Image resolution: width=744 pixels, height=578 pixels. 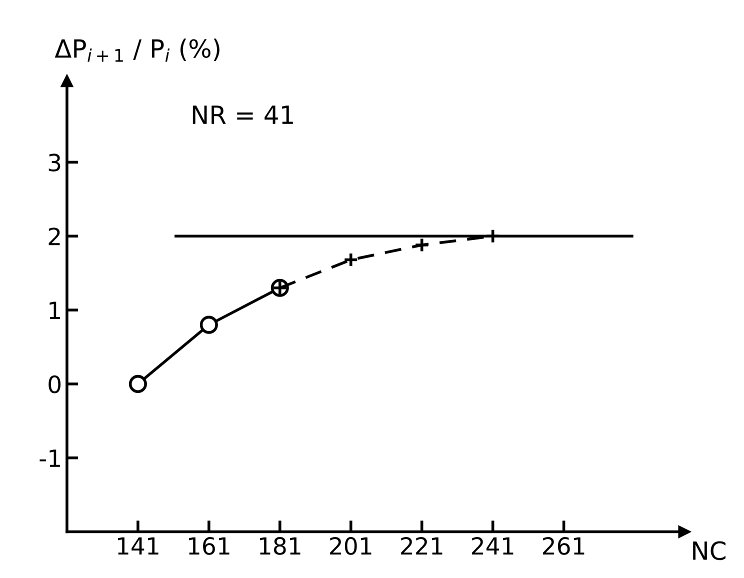 What do you see at coordinates (54, 163) in the screenshot?
I see `y-tick-label: 3` at bounding box center [54, 163].